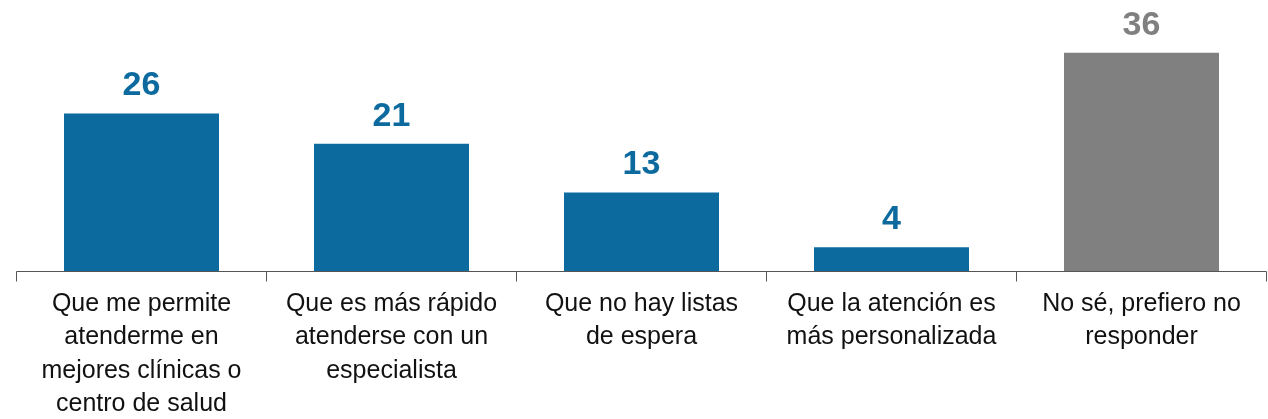 This screenshot has width=1268, height=419. Describe the element at coordinates (141, 83) in the screenshot. I see `data-label: 26` at that location.